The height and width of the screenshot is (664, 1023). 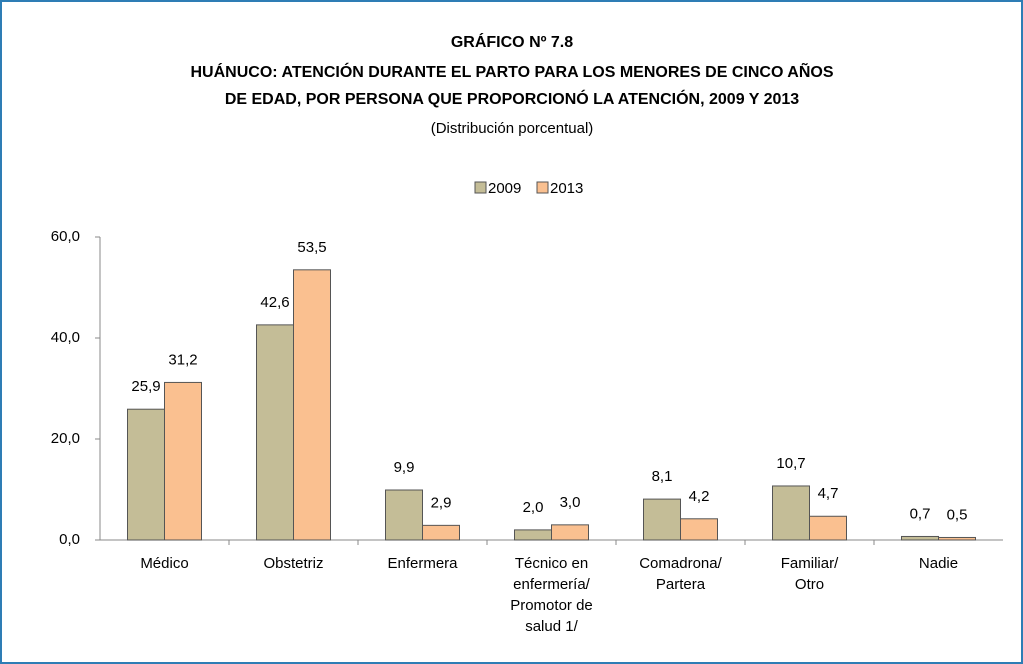 I want to click on value-label: 8,1, so click(x=662, y=476).